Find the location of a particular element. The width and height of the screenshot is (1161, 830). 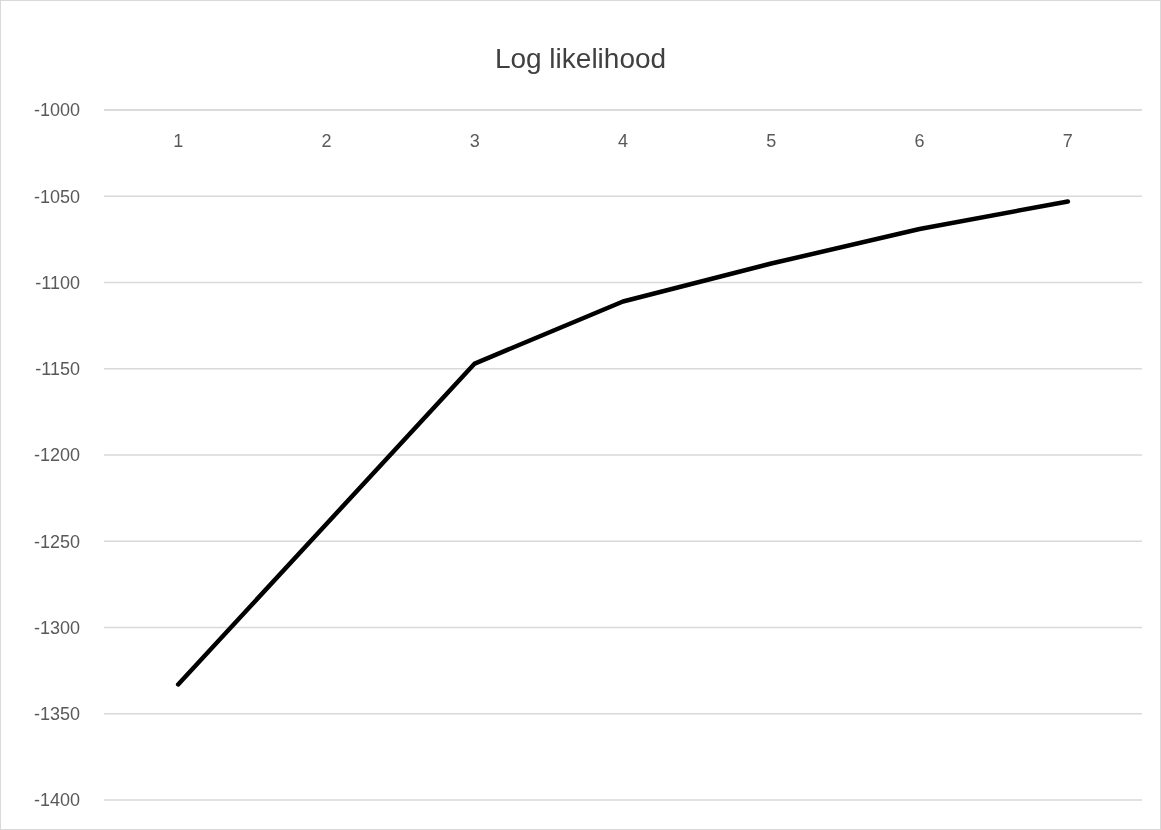

y-tick-label: -1050 is located at coordinates (56, 196).